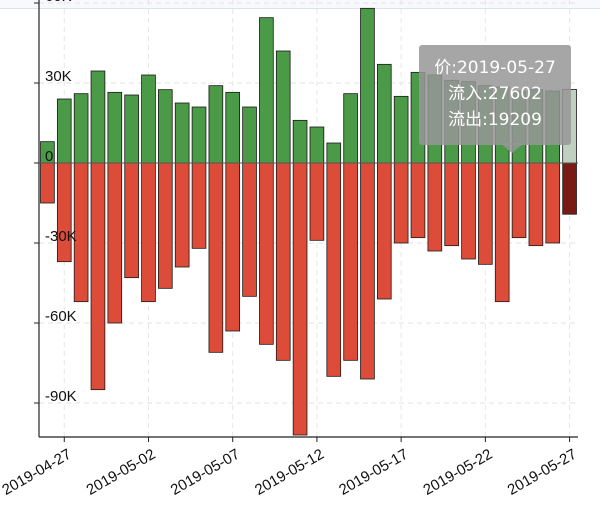 This screenshot has width=600, height=513. I want to click on tooltip-price: 价:2019-05-27, so click(495, 68).